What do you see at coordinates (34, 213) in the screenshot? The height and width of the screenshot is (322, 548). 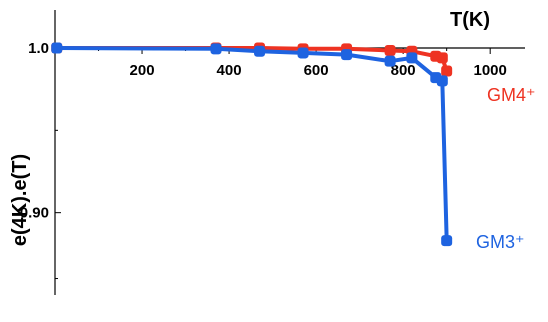 I see `y-tick-label: 0.90` at bounding box center [34, 213].